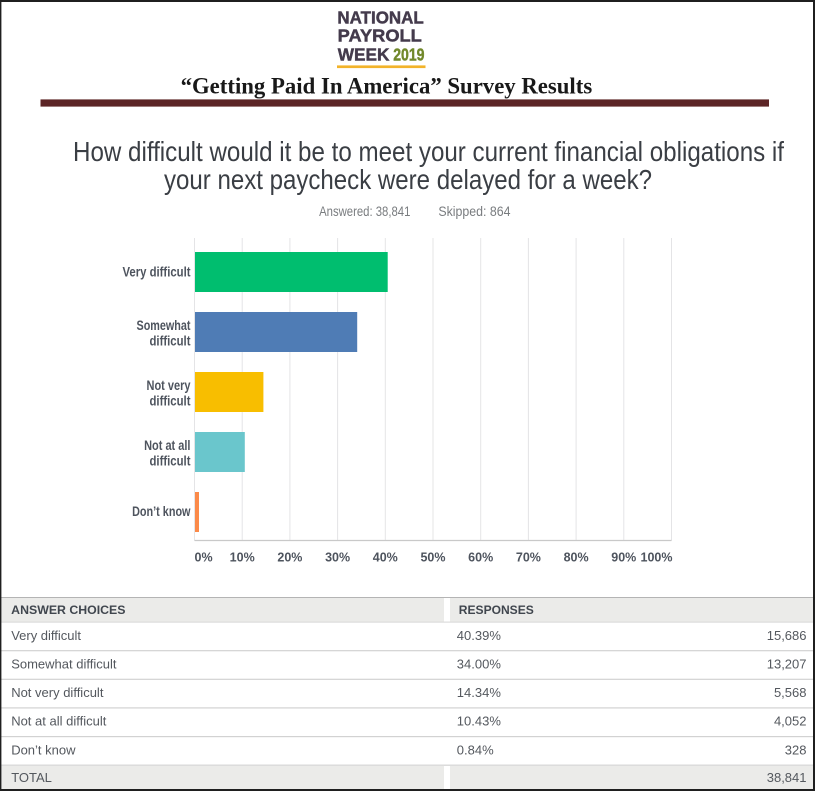  Describe the element at coordinates (474, 211) in the screenshot. I see `svg-text: Skipped: 864` at that location.